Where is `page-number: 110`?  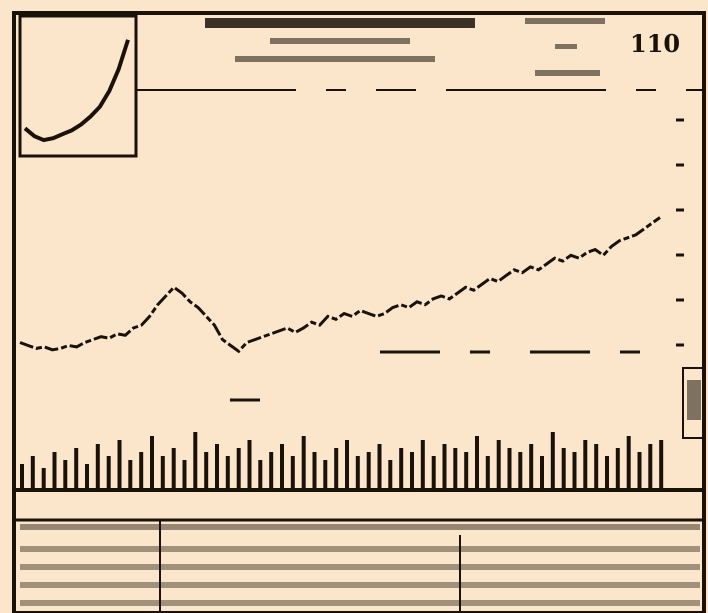 page-number: 110 is located at coordinates (655, 43).